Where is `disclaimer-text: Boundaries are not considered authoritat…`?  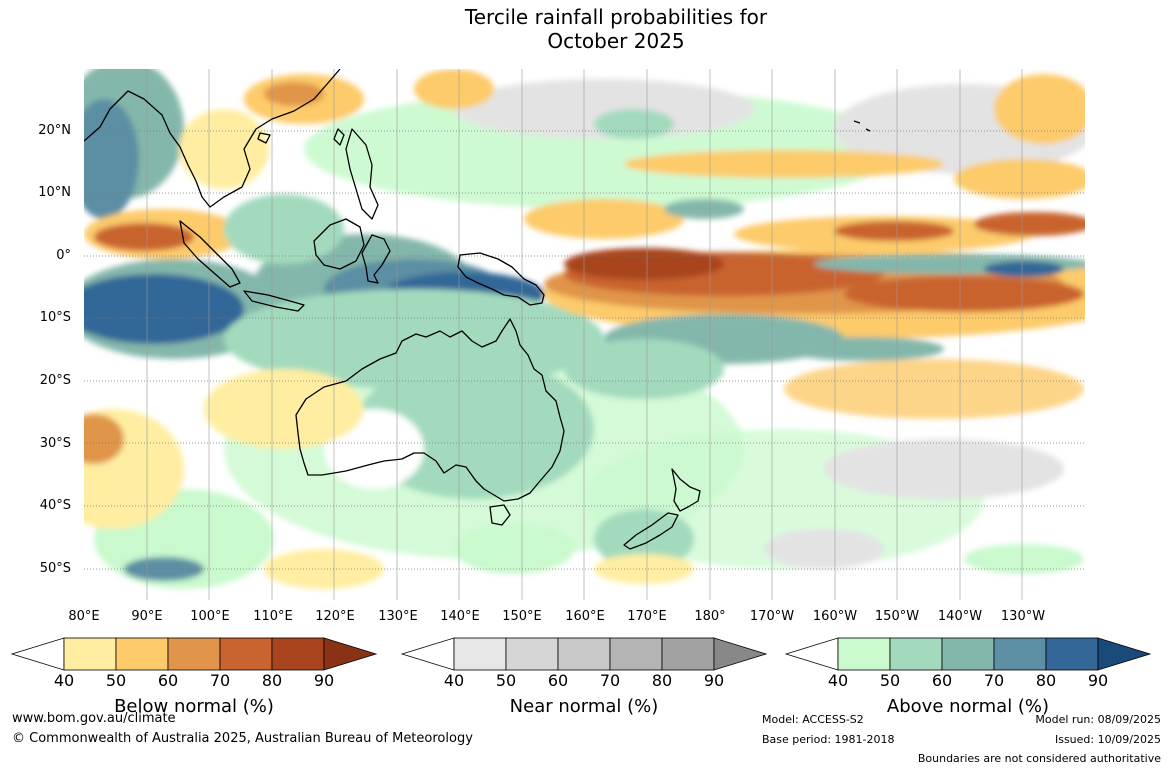
disclaimer-text: Boundaries are not considered authoritat… is located at coordinates (1039, 758).